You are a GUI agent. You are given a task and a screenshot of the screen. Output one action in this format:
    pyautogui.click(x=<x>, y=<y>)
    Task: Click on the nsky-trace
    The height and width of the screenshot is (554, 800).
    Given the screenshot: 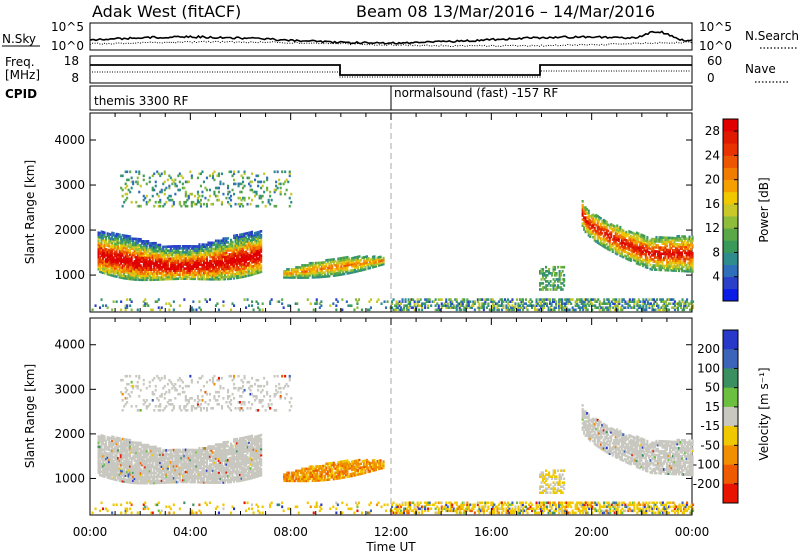 What is the action you would take?
    pyautogui.click(x=391, y=37)
    